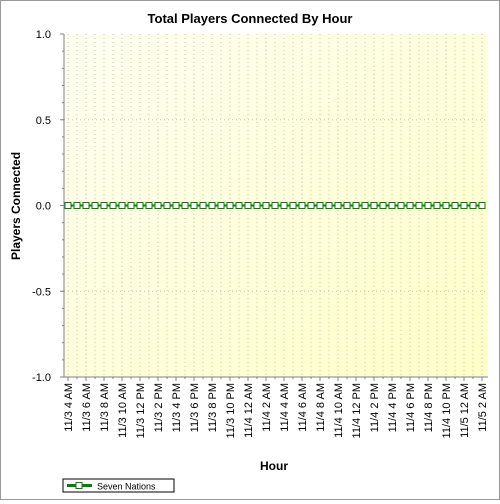 The height and width of the screenshot is (504, 500). What do you see at coordinates (250, 18) in the screenshot?
I see `chart-title: Total Players Connected By Hour` at bounding box center [250, 18].